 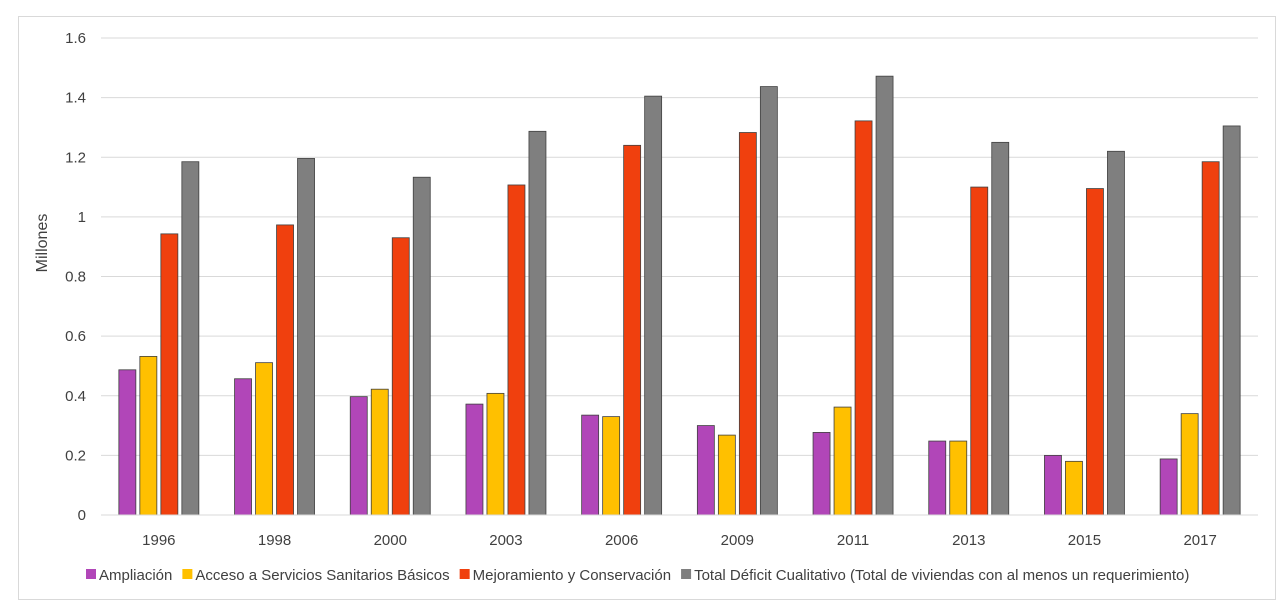 I want to click on bar-2-2011, so click(x=842, y=461).